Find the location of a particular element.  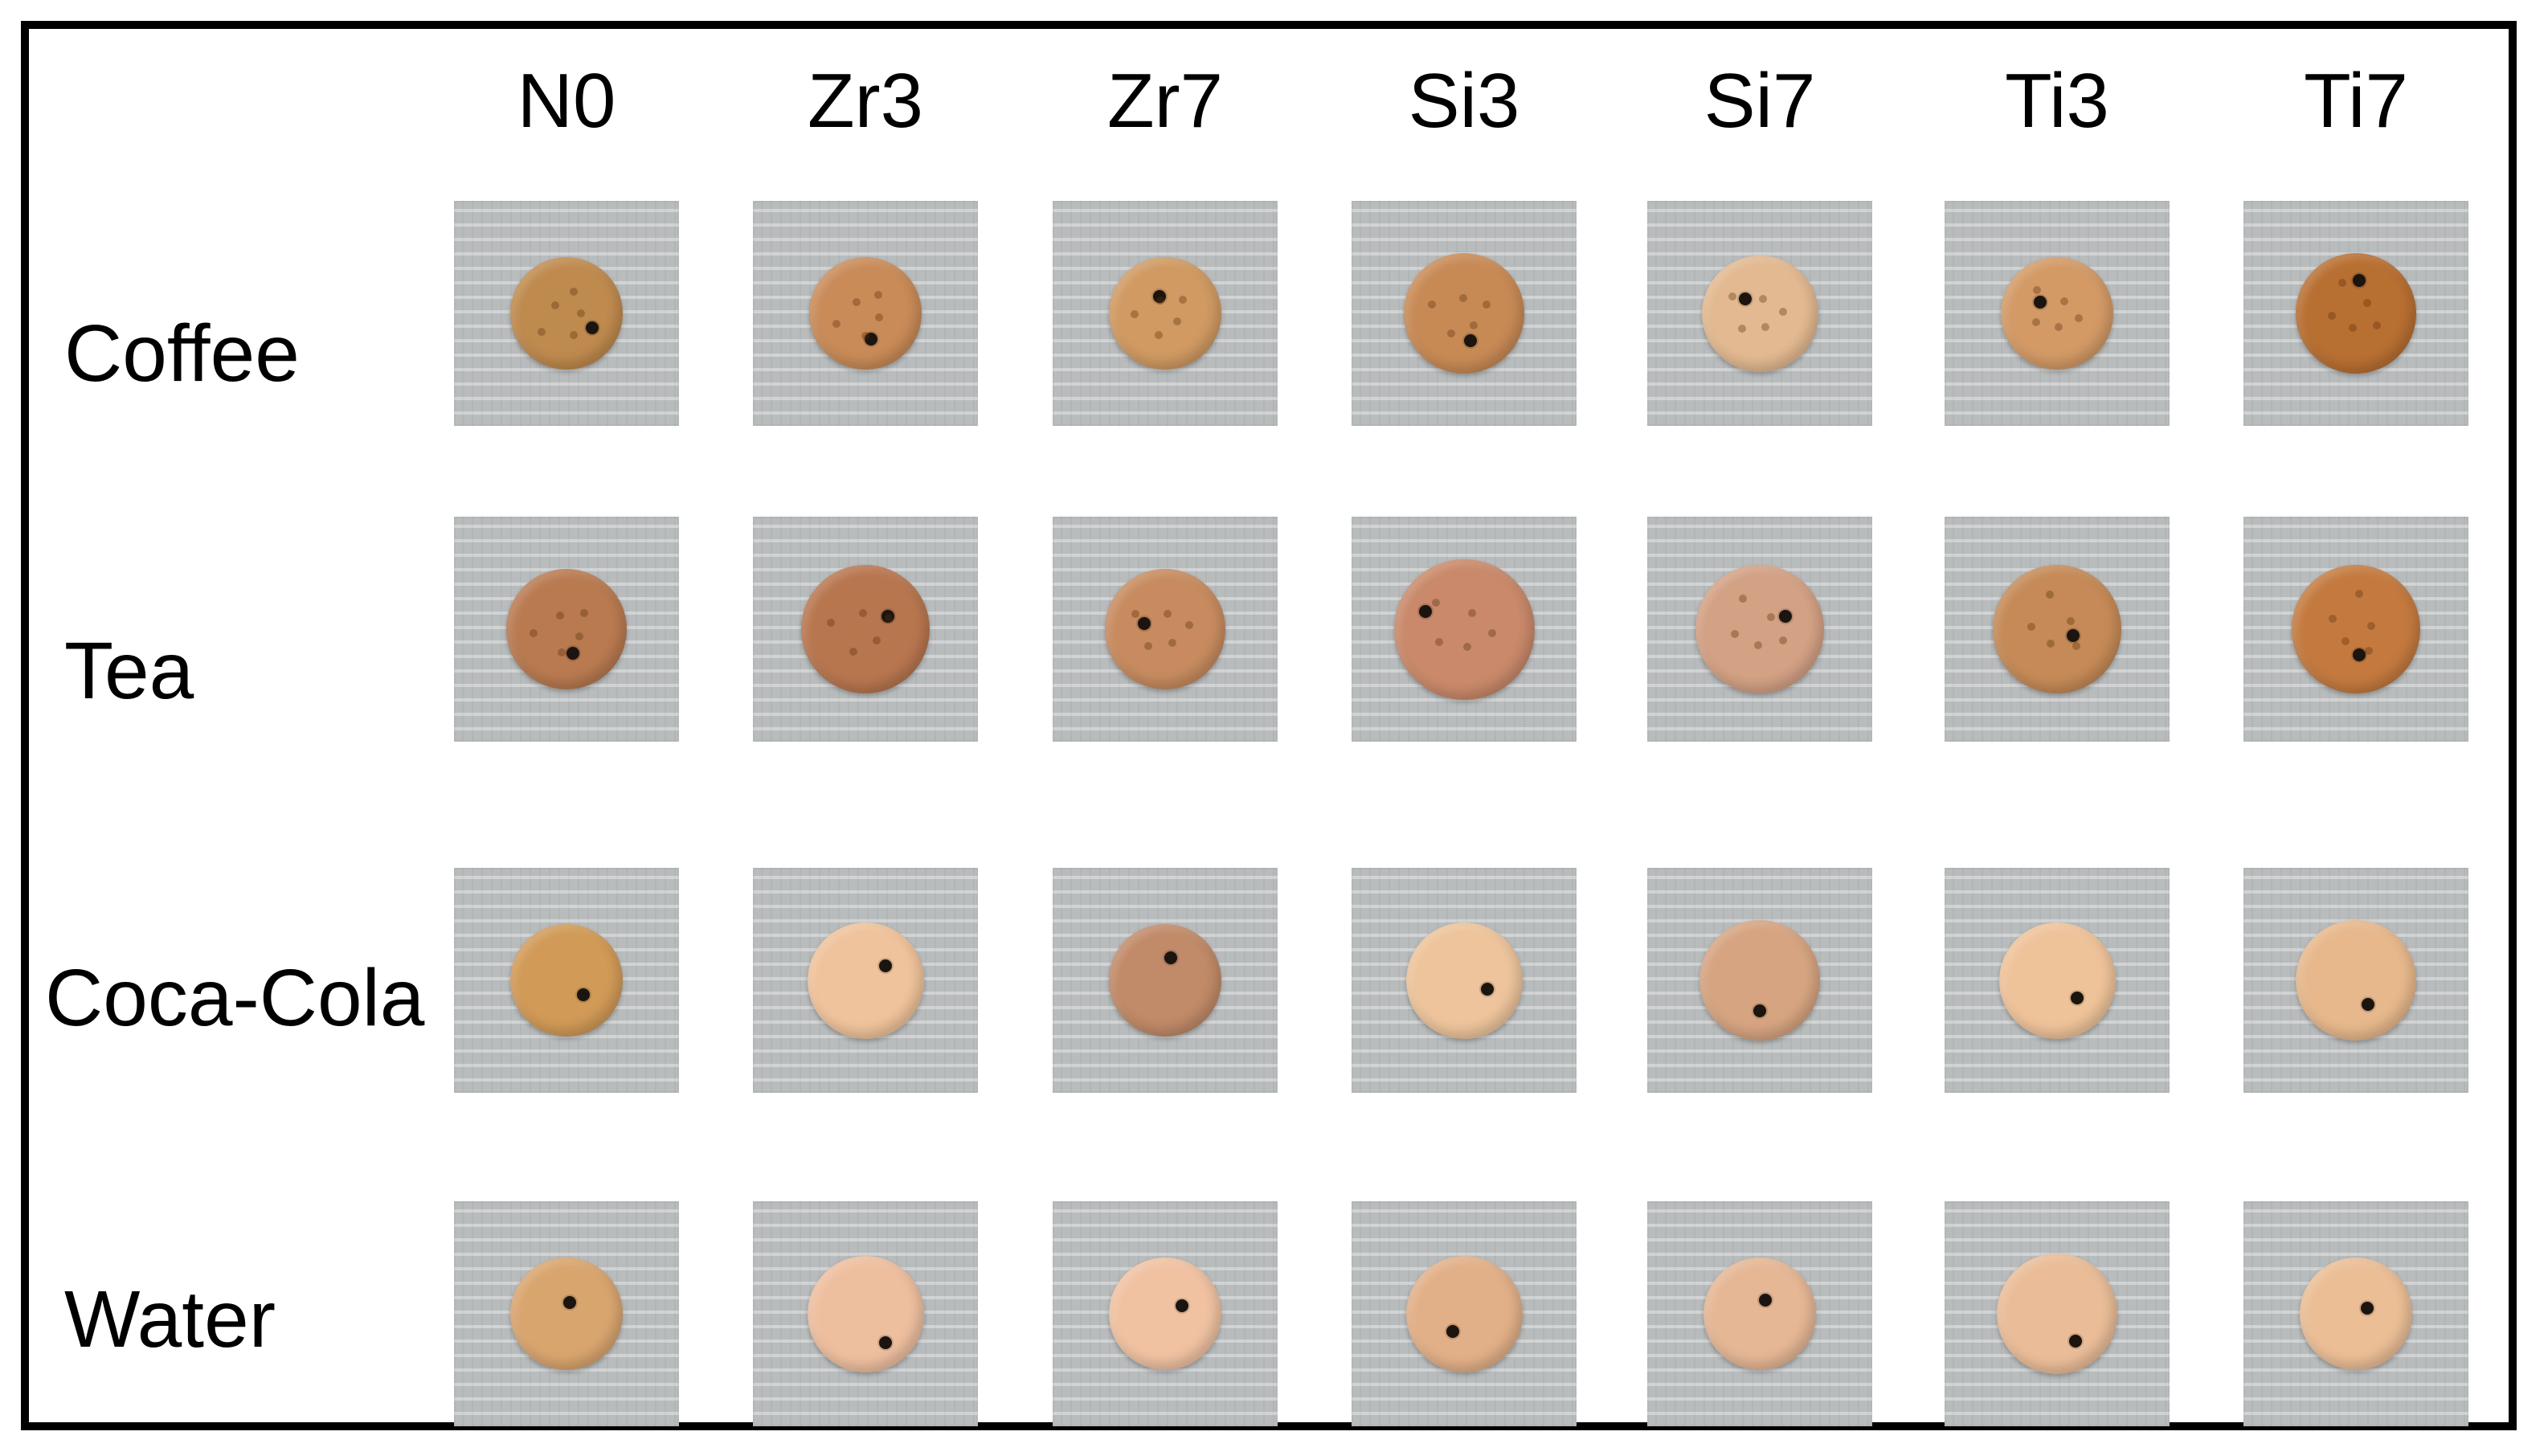

row-label-coffee: Coffee is located at coordinates (182, 354).